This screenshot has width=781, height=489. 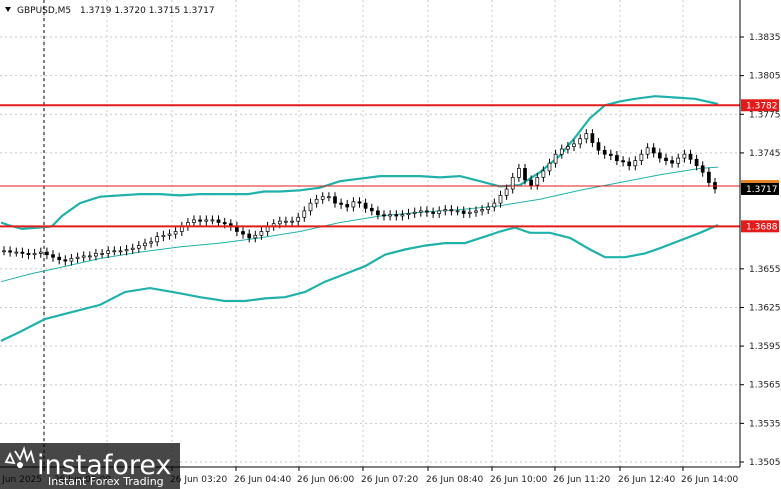 I want to click on x-tick-label: 26 Jun 11:20, so click(x=581, y=480).